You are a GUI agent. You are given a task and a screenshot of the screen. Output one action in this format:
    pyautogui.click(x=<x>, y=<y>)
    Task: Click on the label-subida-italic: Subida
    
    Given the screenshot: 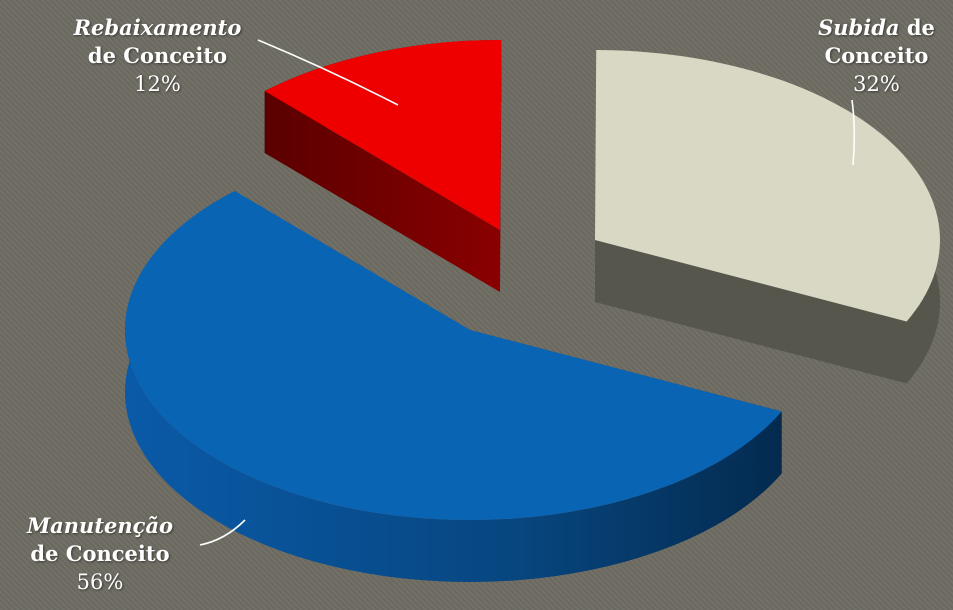 What is the action you would take?
    pyautogui.click(x=859, y=27)
    